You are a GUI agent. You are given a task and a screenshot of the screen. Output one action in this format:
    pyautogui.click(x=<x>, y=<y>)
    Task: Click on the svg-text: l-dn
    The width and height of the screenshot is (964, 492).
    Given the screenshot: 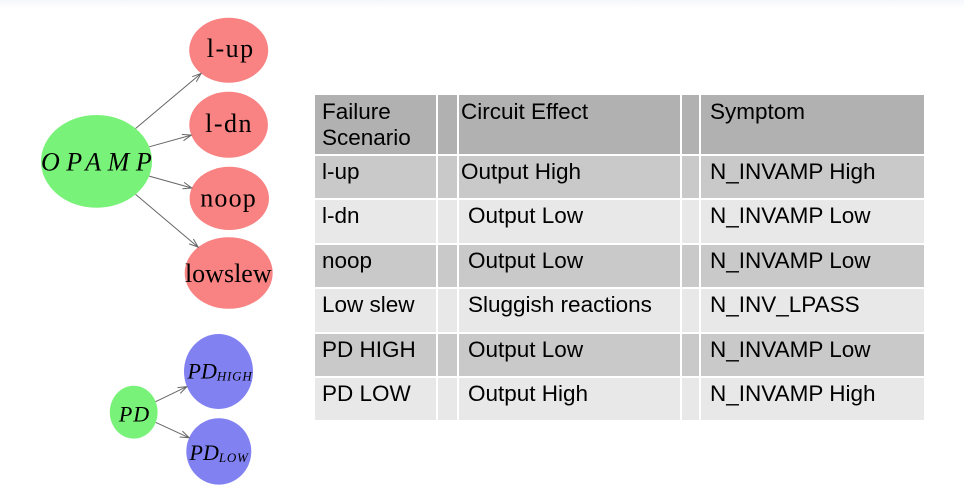 What is the action you would take?
    pyautogui.click(x=229, y=123)
    